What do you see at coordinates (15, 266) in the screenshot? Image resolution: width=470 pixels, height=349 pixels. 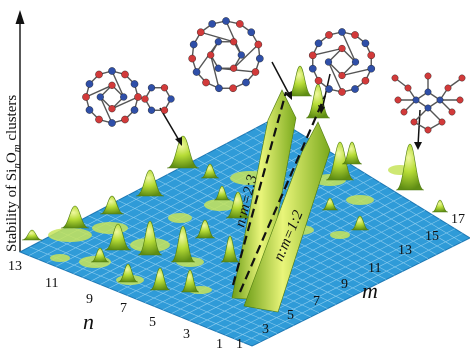 I see `n-tick: 13` at bounding box center [15, 266].